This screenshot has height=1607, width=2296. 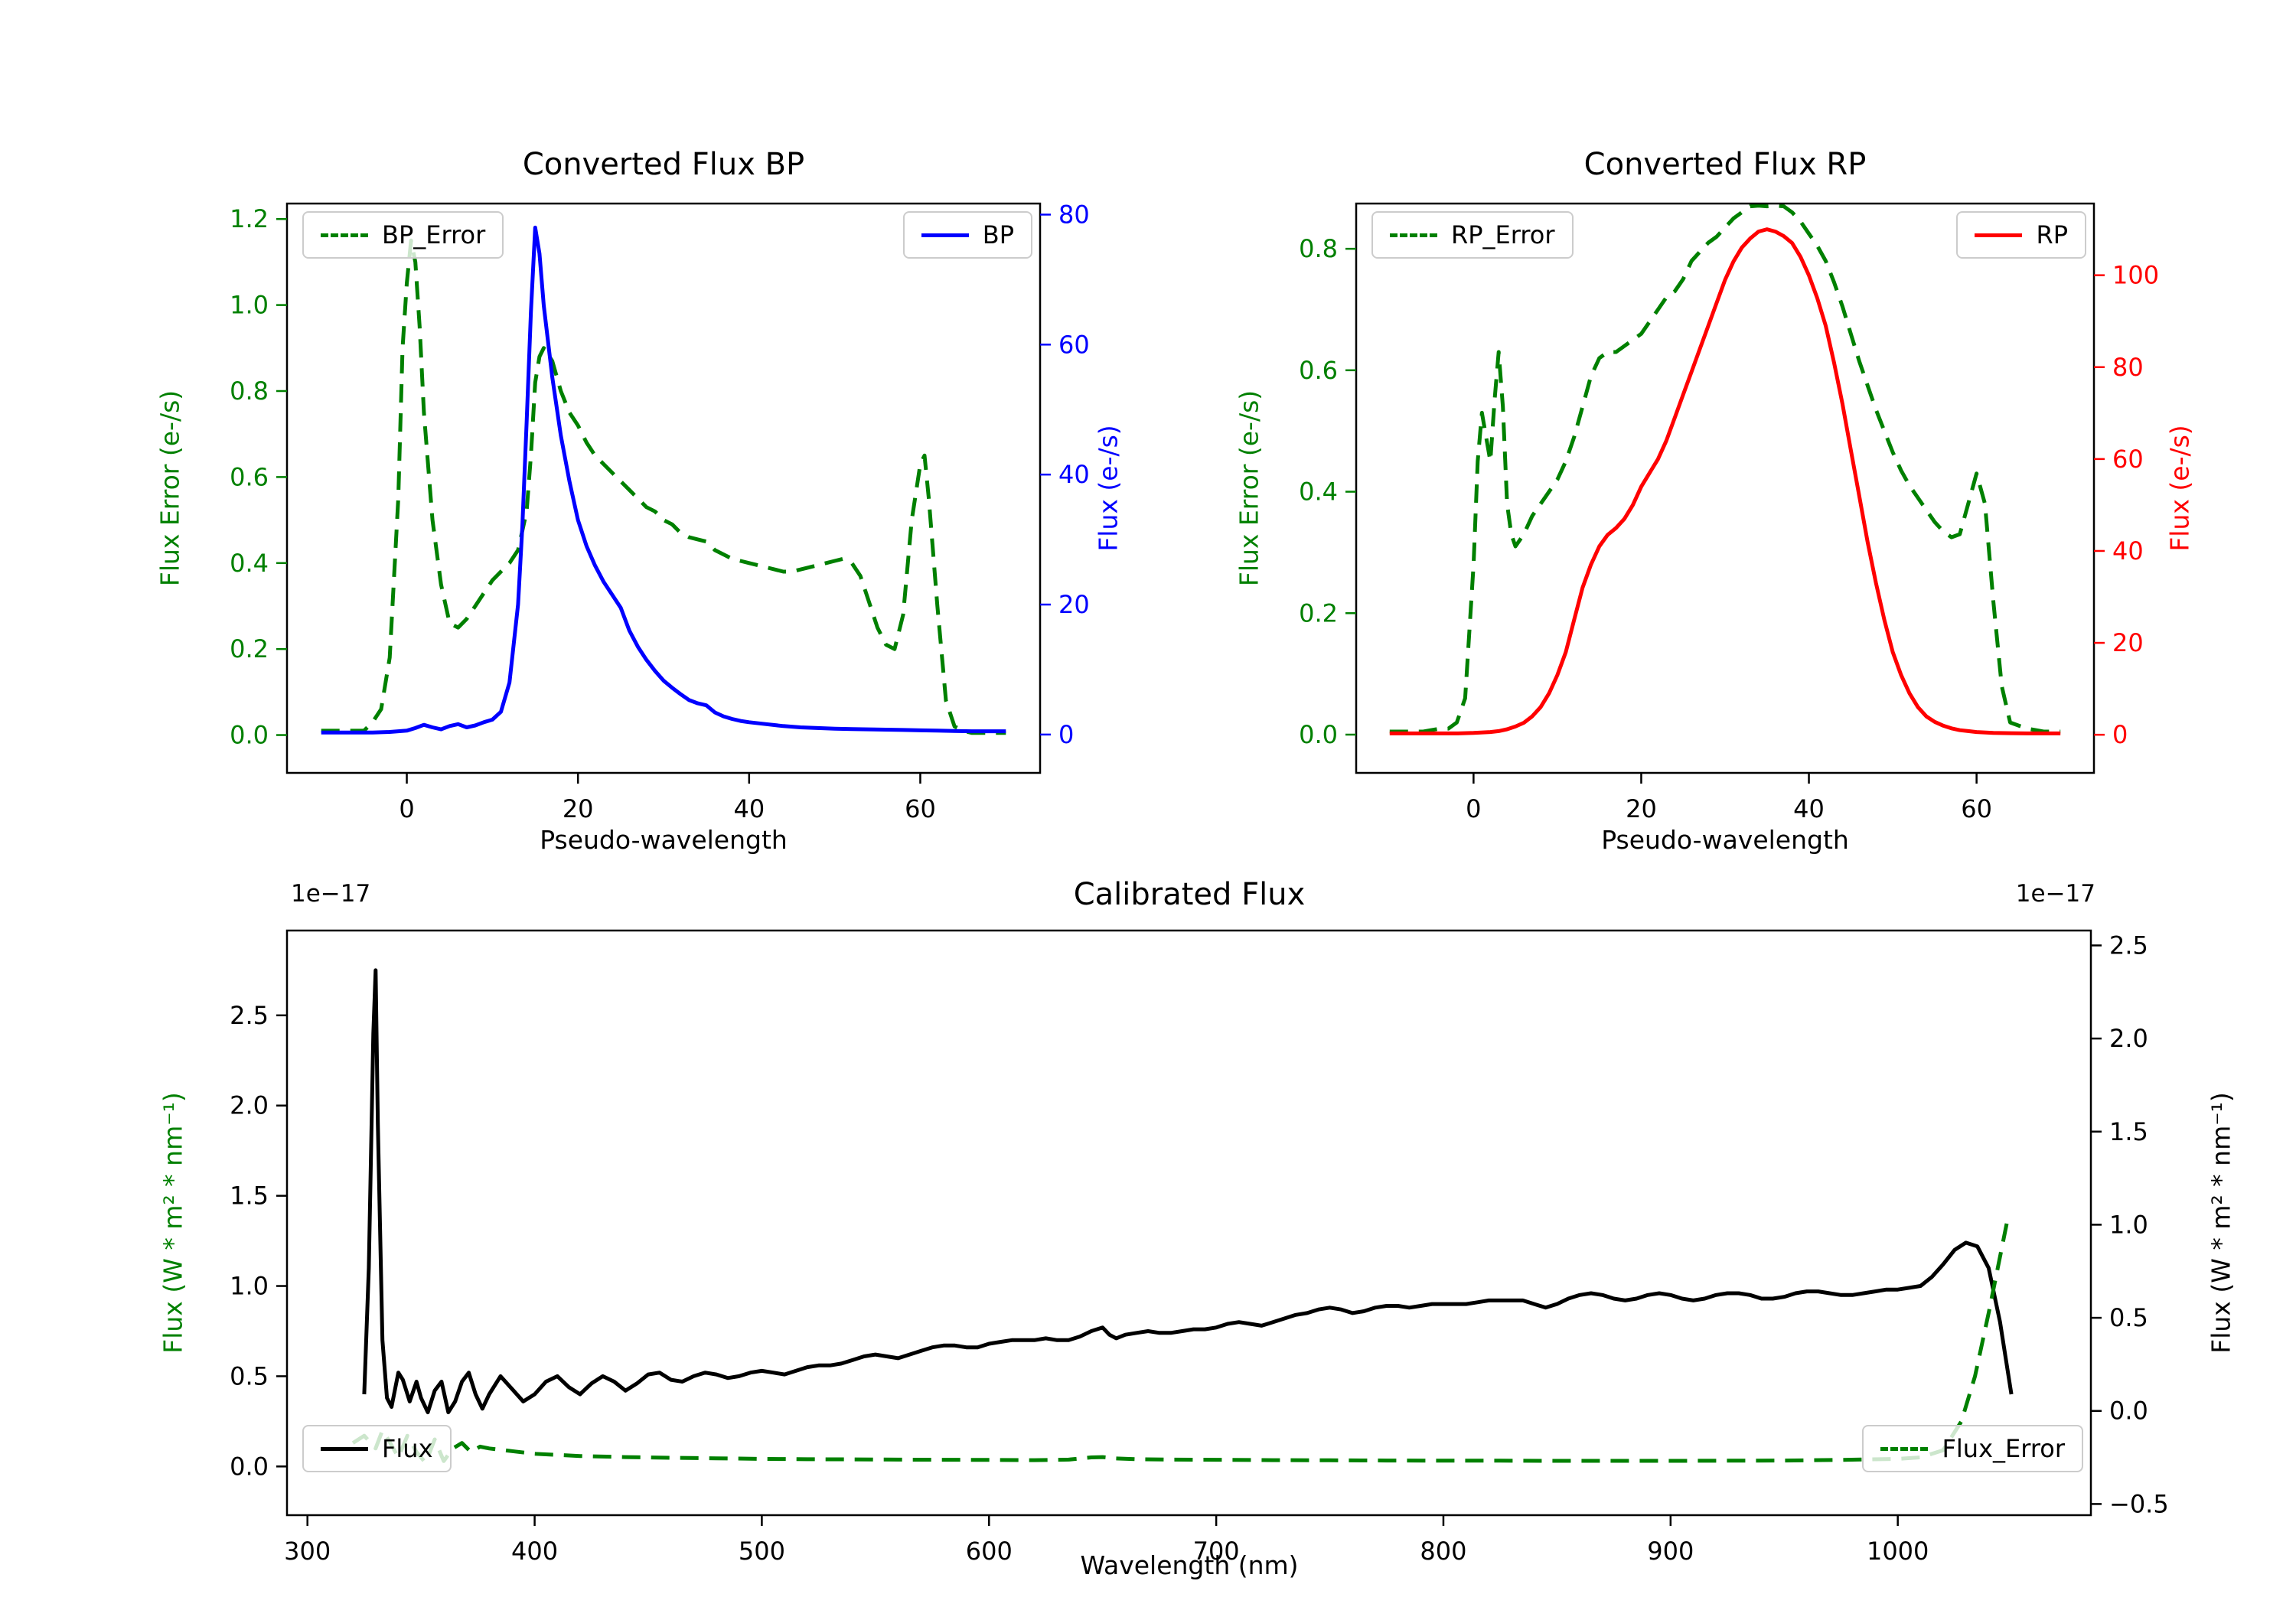 I want to click on y-axis-label-bp-flux: Flux (e-/s), so click(x=1108, y=488).